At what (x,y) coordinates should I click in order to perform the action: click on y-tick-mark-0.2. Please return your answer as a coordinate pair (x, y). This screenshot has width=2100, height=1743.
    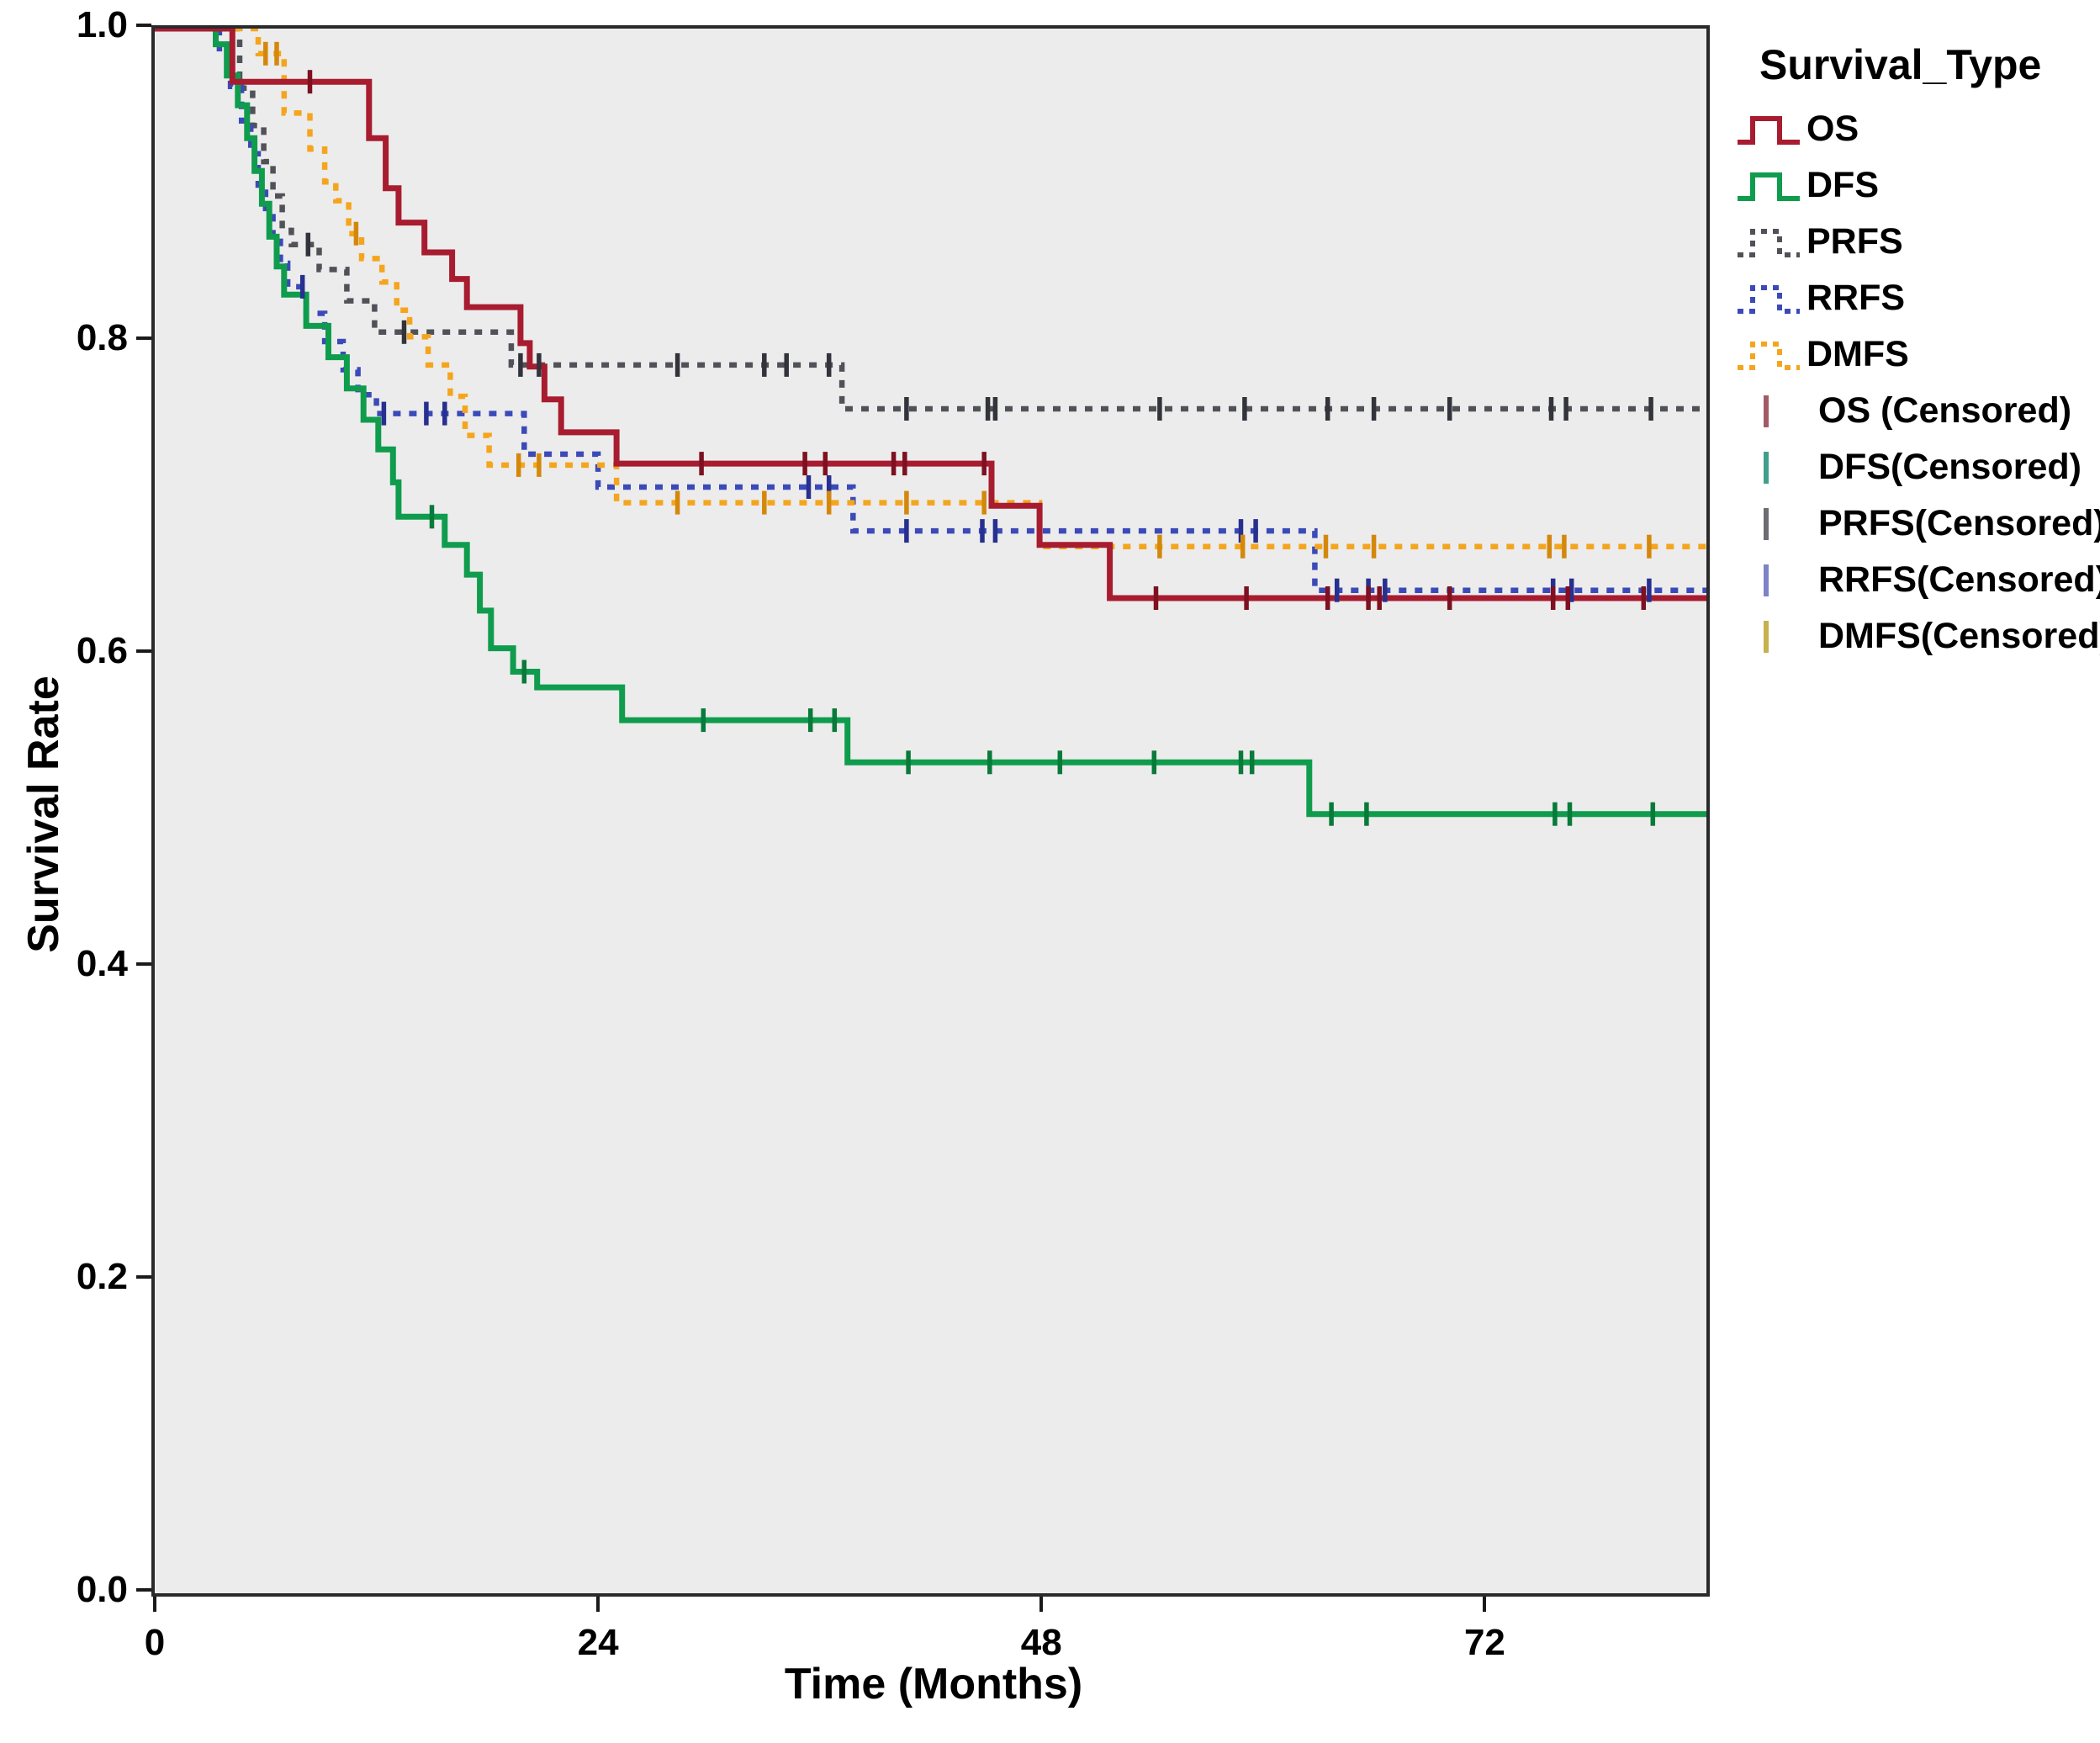
    Looking at the image, I should click on (143, 1277).